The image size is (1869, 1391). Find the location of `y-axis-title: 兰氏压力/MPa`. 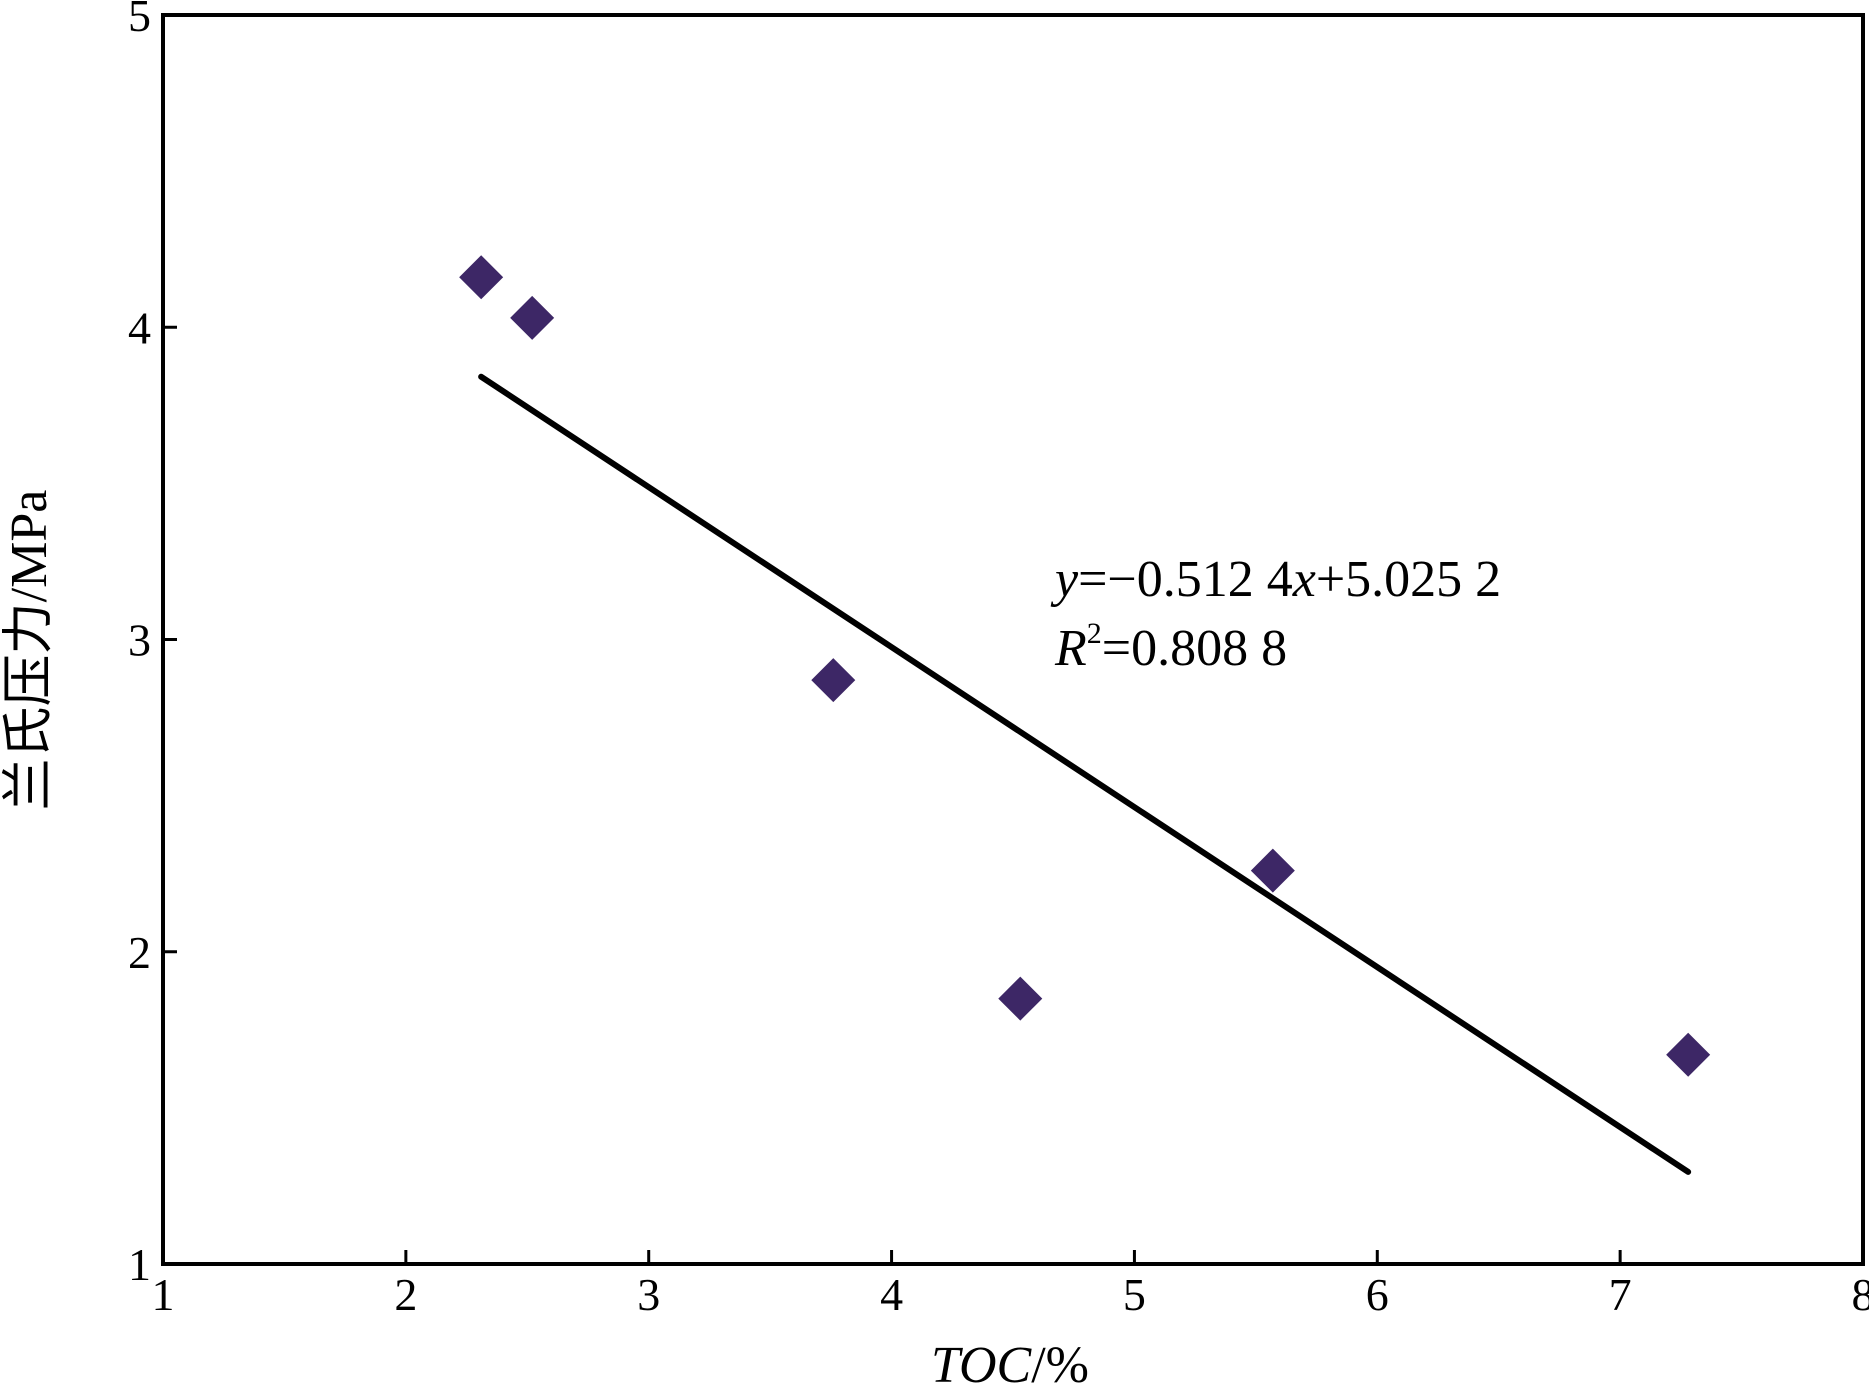

y-axis-title: 兰氏压力/MPa is located at coordinates (29, 650).